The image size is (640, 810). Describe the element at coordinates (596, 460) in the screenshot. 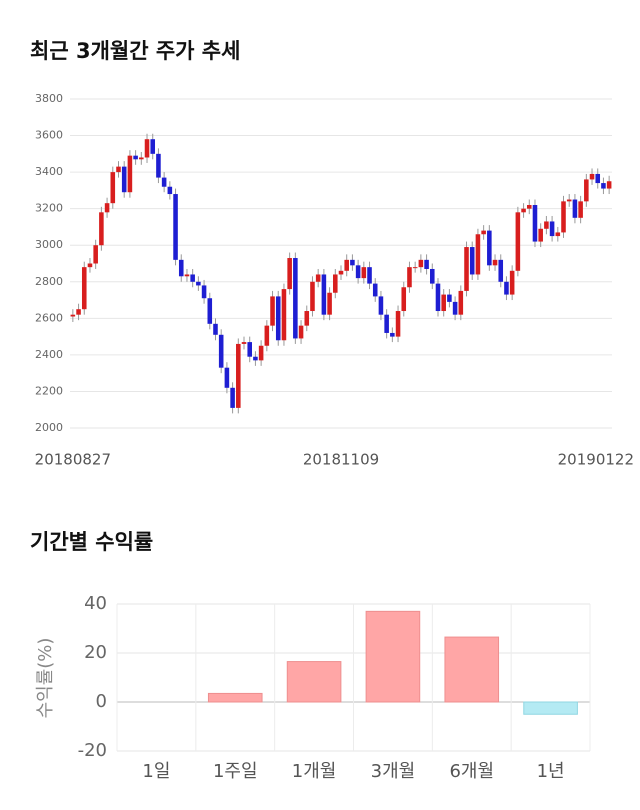

I see `x-tick-label: 20190122` at that location.